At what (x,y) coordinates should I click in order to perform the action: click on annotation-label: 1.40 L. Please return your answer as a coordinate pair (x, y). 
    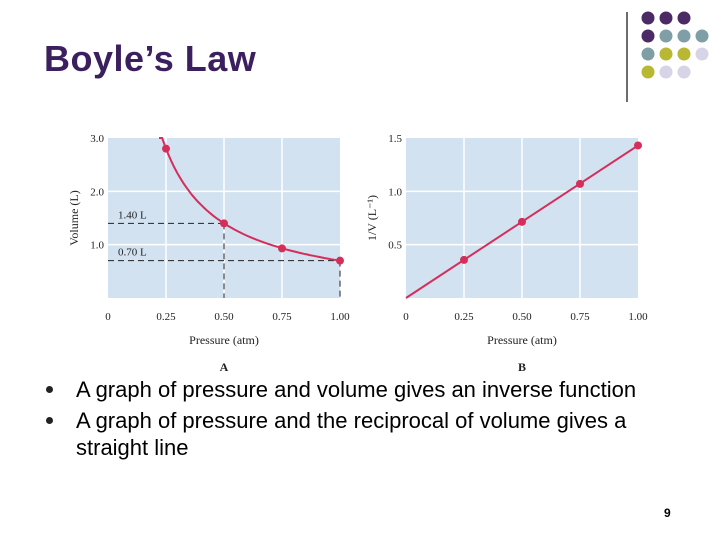
    Looking at the image, I should click on (132, 215).